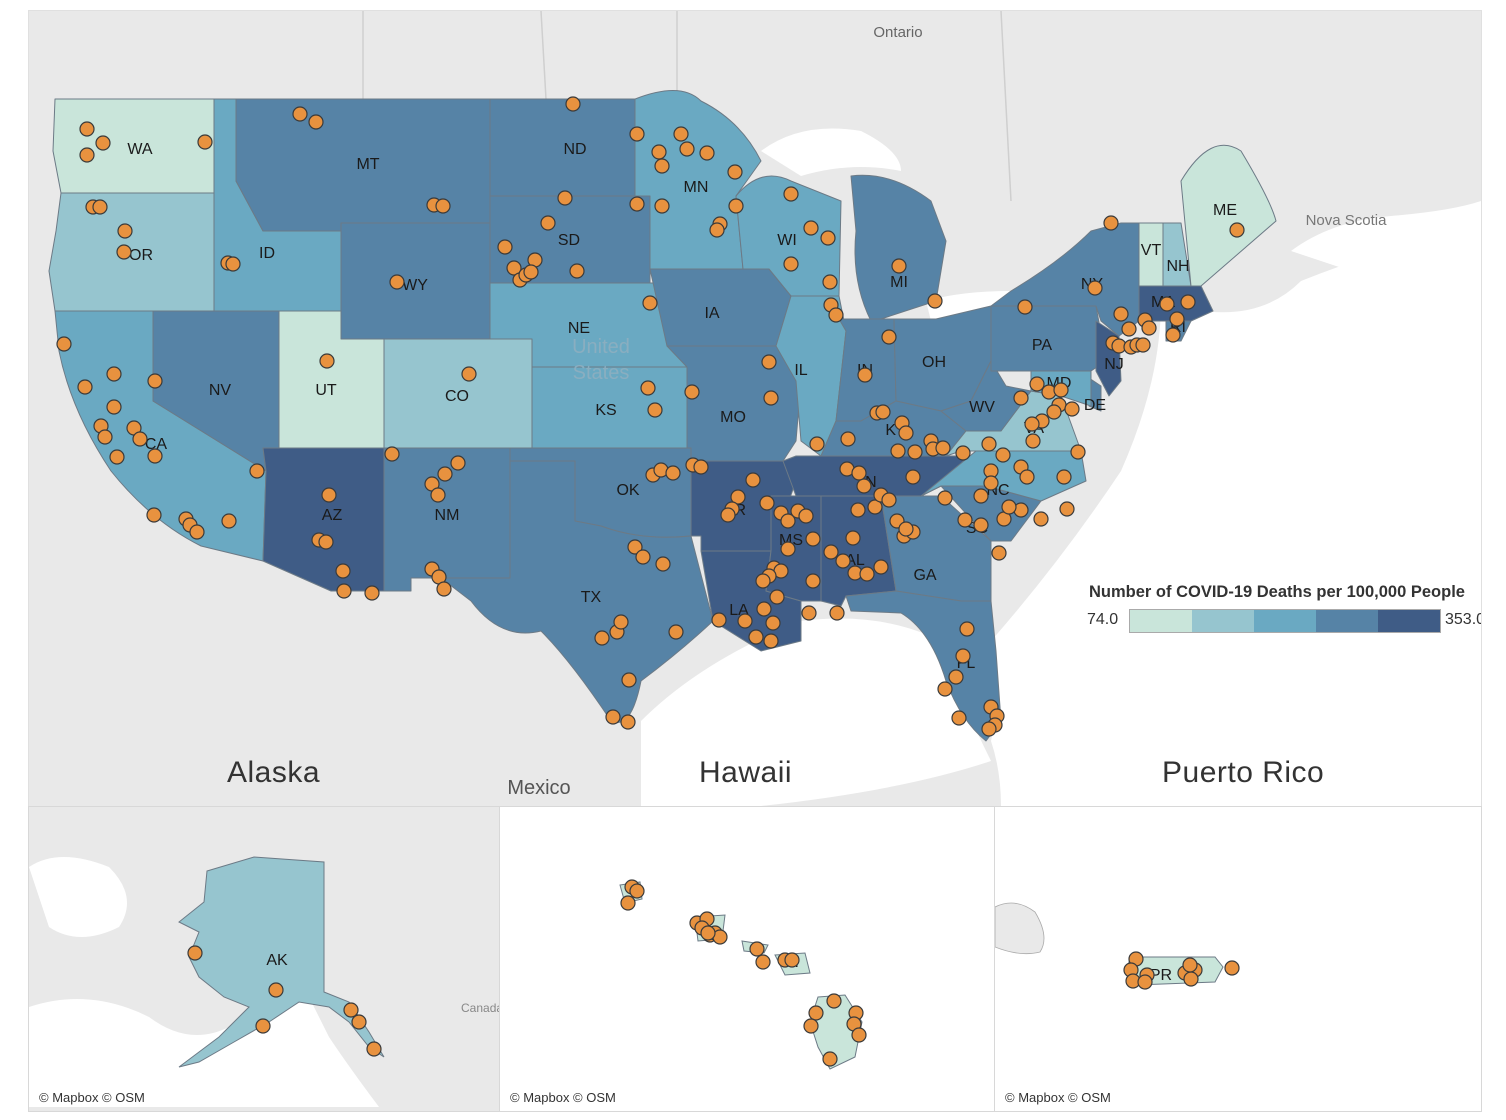 The image size is (1506, 1120). What do you see at coordinates (1058, 1097) in the screenshot?
I see `attribution-puerto-rico: © Mapbox © OSM` at bounding box center [1058, 1097].